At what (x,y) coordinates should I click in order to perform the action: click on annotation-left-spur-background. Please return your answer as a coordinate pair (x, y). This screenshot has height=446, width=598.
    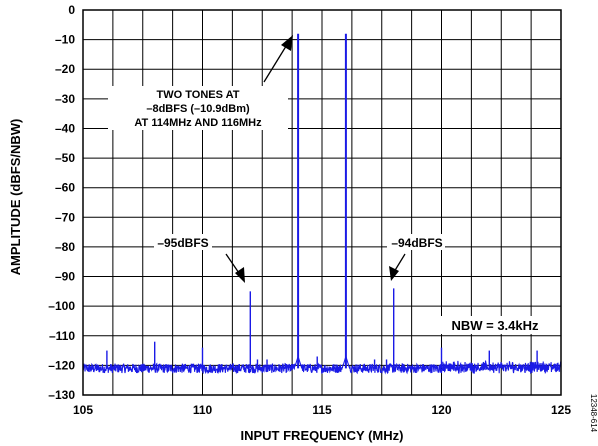
    Looking at the image, I should click on (183, 242).